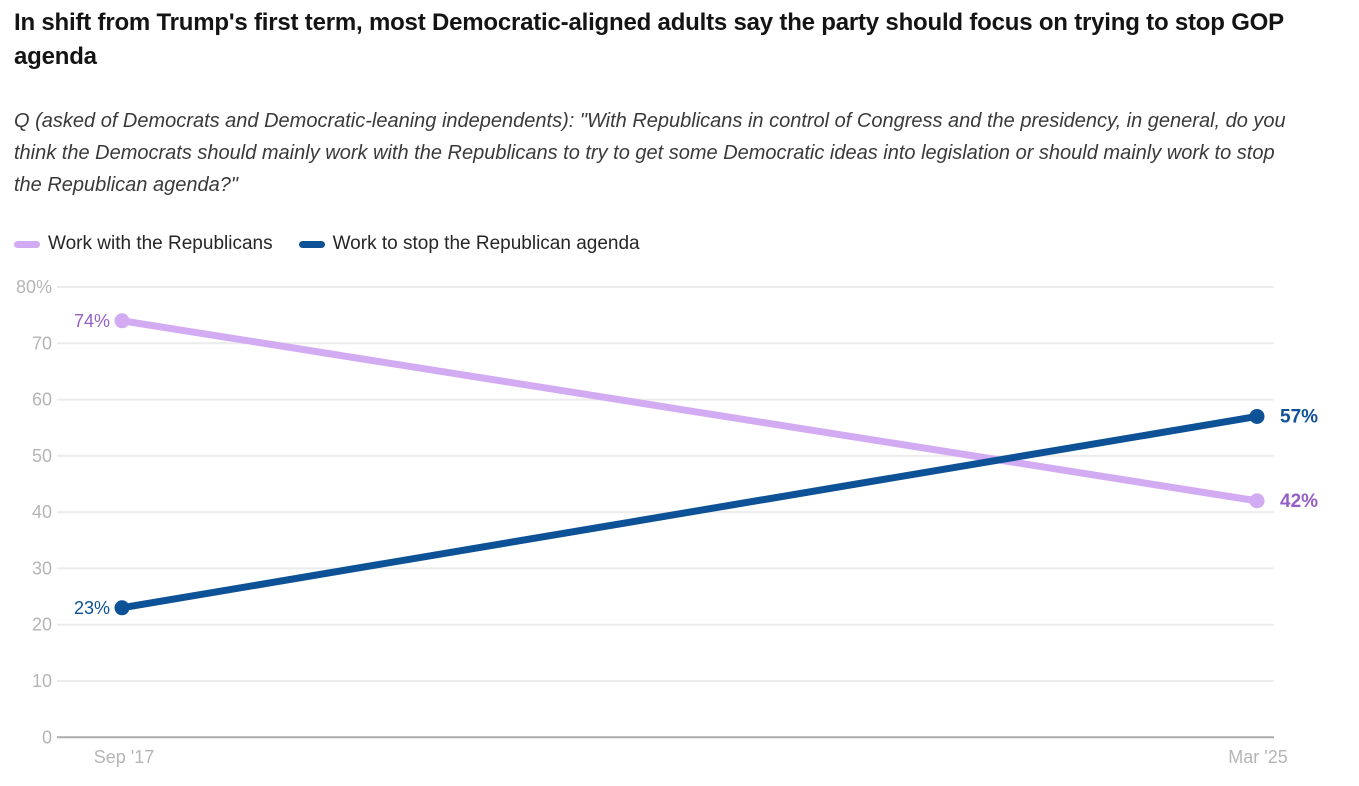 The image size is (1359, 786). Describe the element at coordinates (92, 608) in the screenshot. I see `point-value-label-start-1: 23%` at that location.